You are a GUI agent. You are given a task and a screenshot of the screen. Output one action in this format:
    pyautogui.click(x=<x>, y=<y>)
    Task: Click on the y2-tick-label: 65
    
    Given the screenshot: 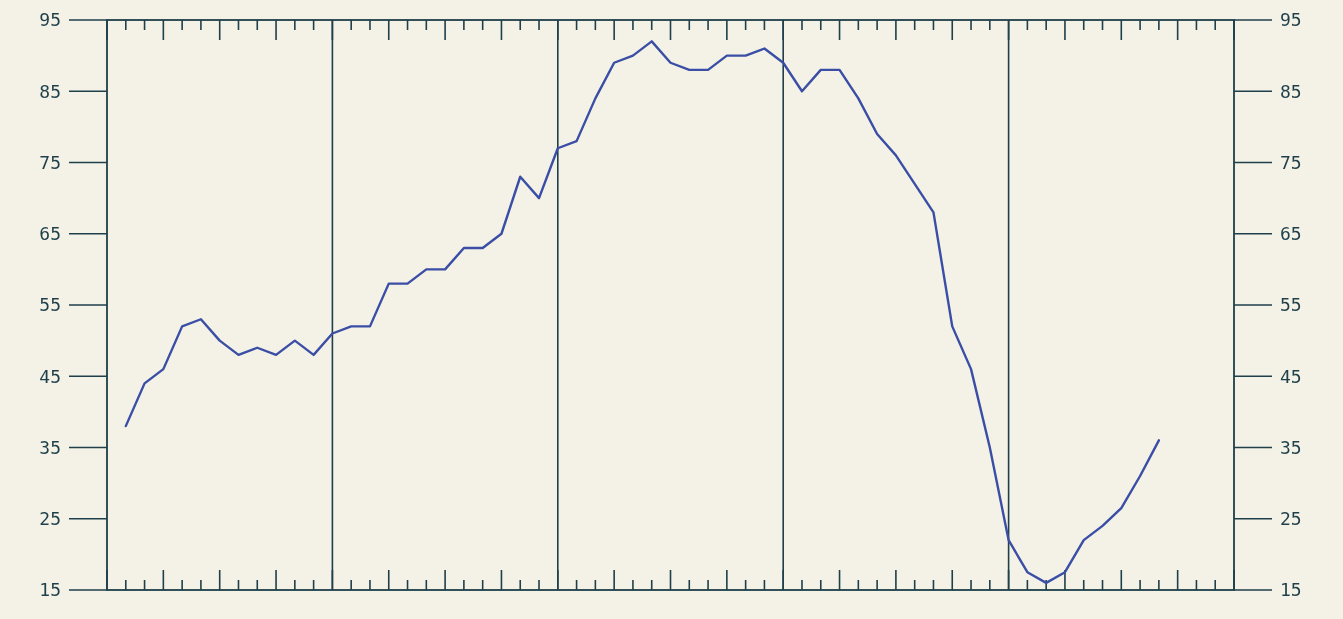 What is the action you would take?
    pyautogui.click(x=1291, y=234)
    